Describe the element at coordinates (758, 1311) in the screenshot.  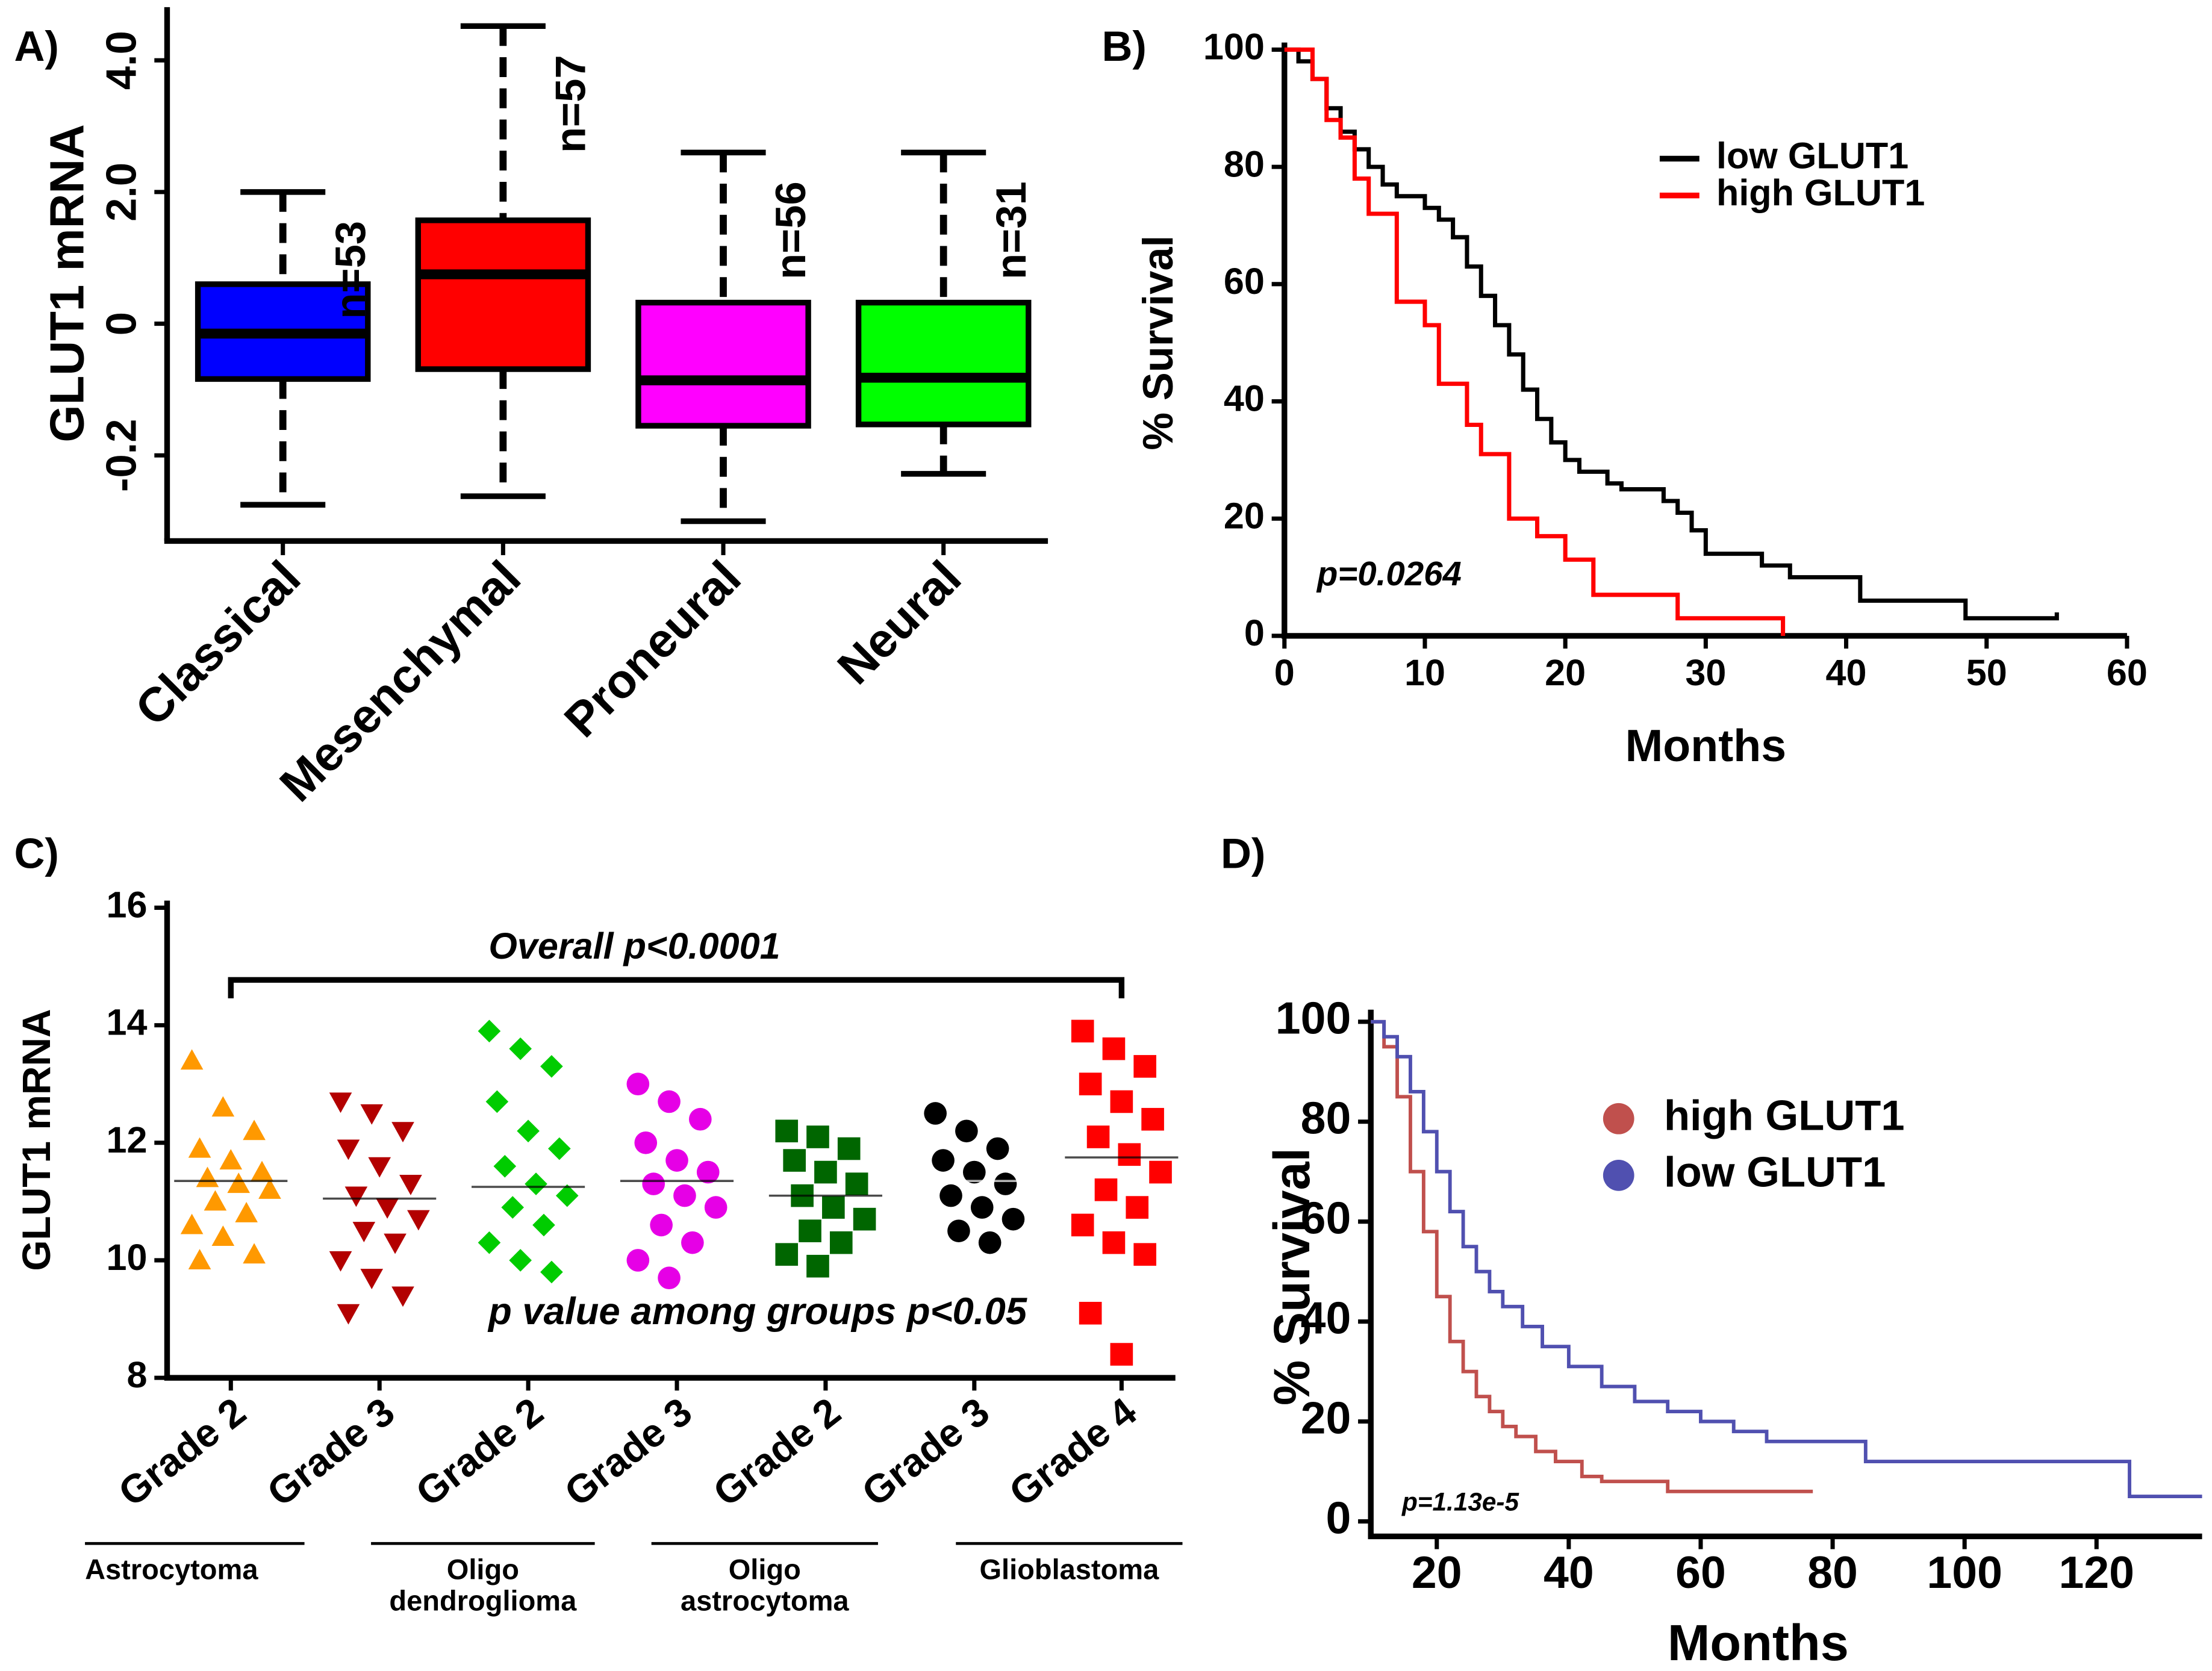
I see `annotation: p value among groups p<0.05` at that location.